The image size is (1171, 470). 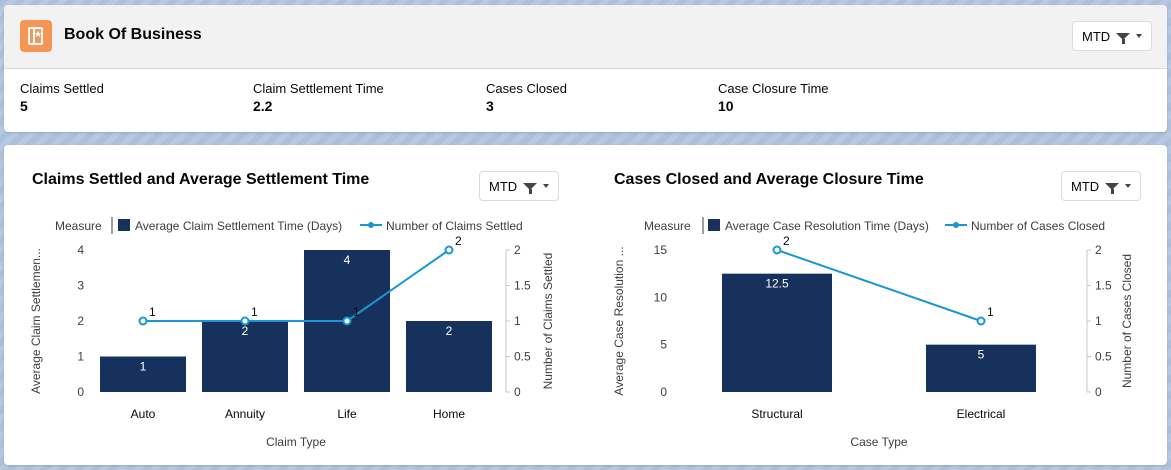 I want to click on chart1-mtd-filter-button: MTD, so click(x=519, y=186).